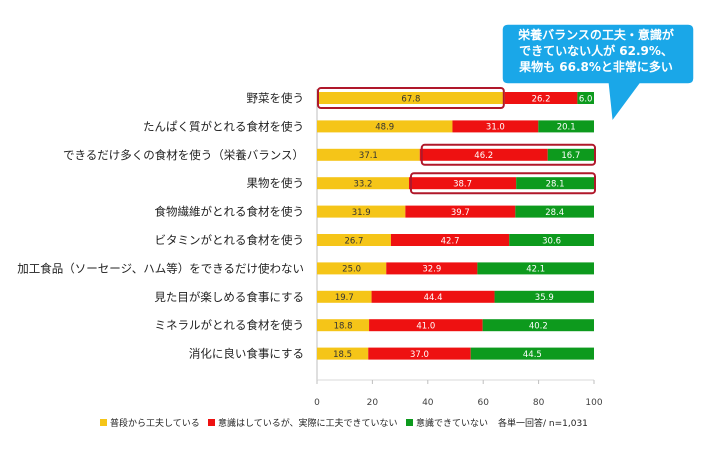  I want to click on data-label: 19.7, so click(344, 298).